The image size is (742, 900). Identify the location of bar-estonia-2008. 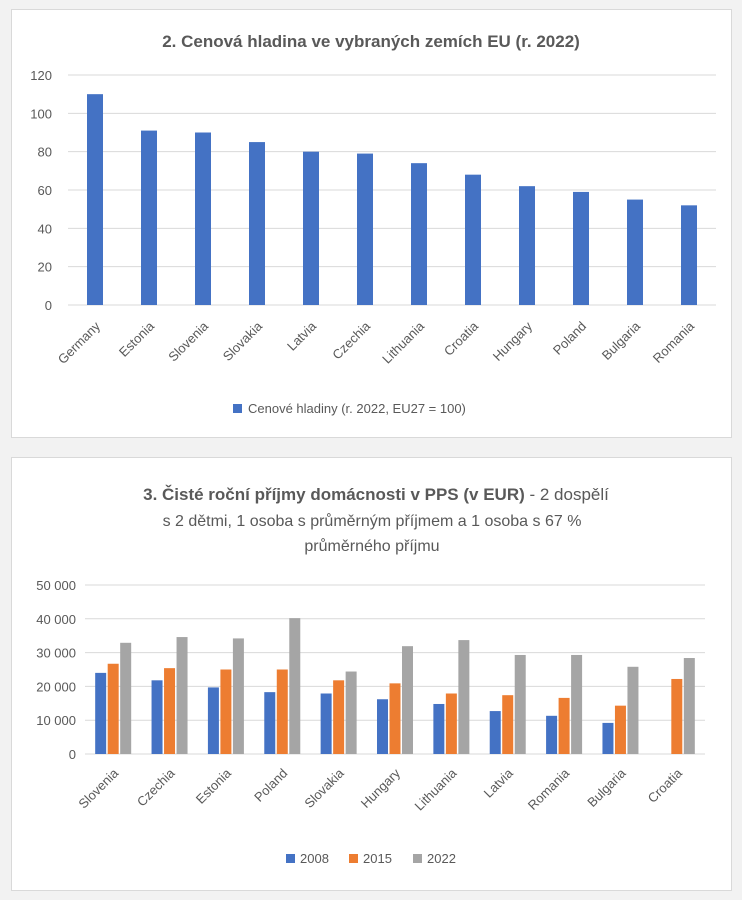
(213, 720).